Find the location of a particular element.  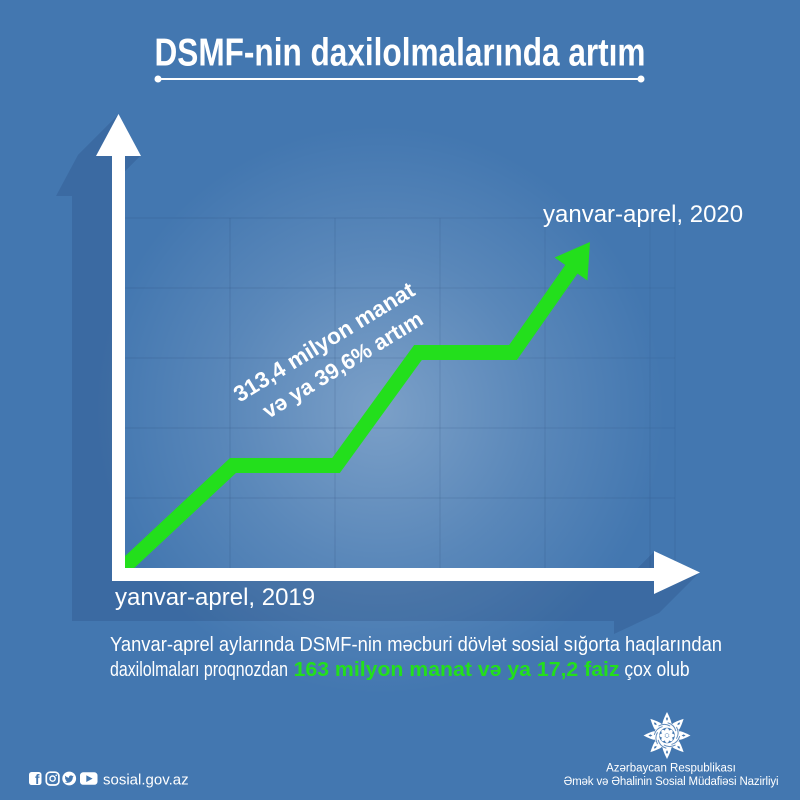

svg-text: Azərbaycan Respublikası is located at coordinates (671, 769).